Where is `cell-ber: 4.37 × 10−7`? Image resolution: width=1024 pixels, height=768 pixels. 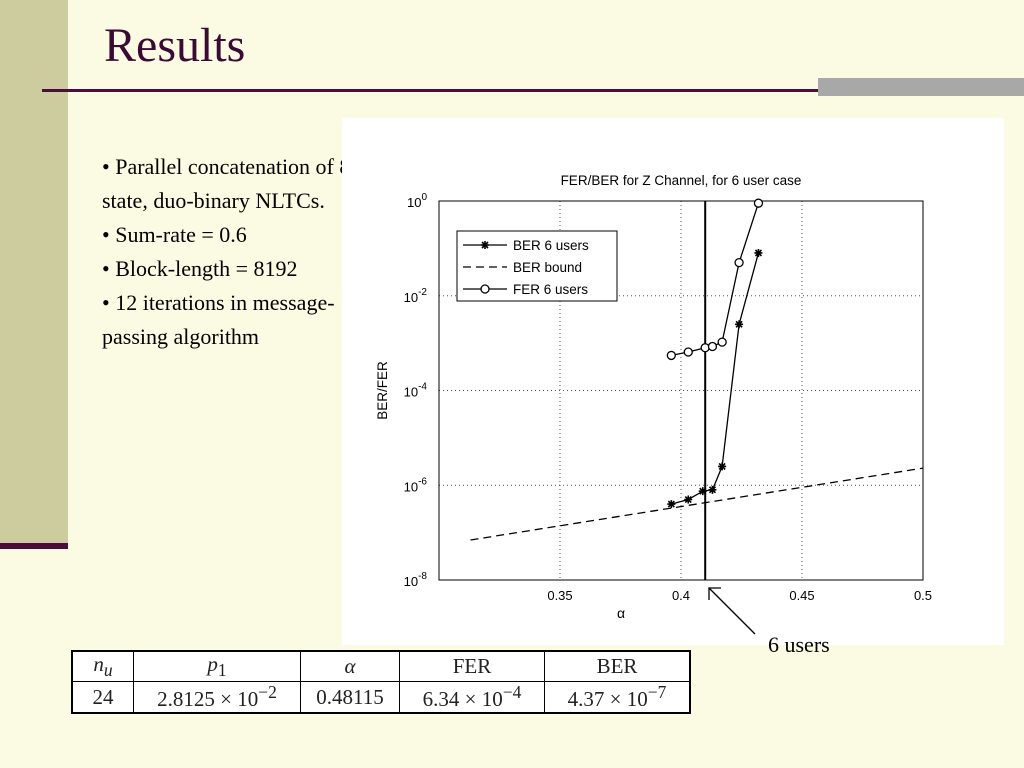
cell-ber: 4.37 × 10−7 is located at coordinates (617, 697).